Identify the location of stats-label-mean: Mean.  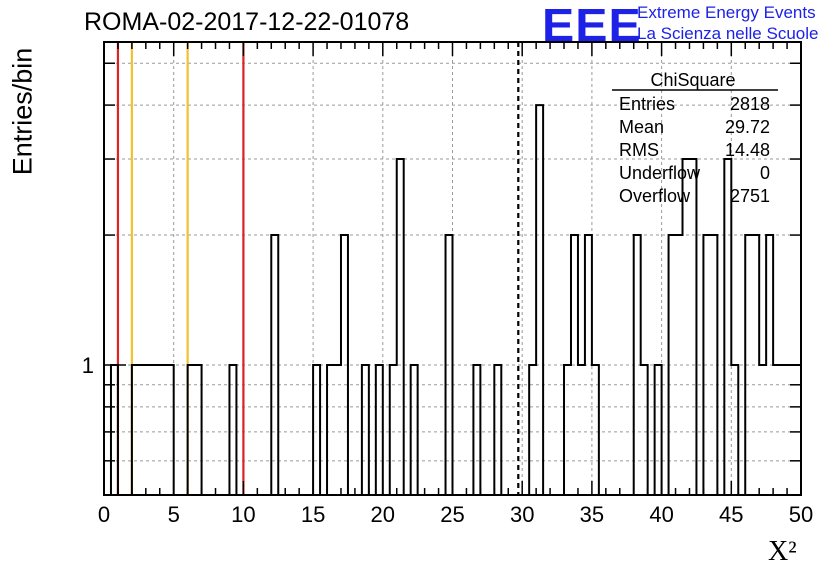
(641, 127).